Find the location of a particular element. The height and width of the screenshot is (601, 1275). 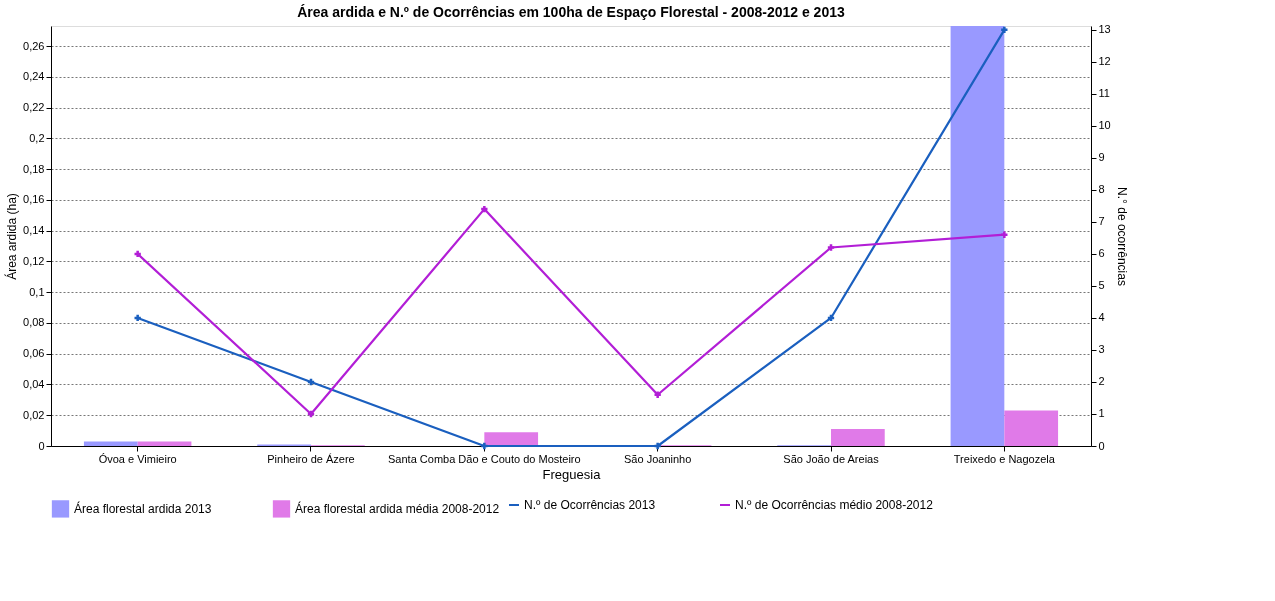

x-tick-label: São João de Areias is located at coordinates (831, 458).